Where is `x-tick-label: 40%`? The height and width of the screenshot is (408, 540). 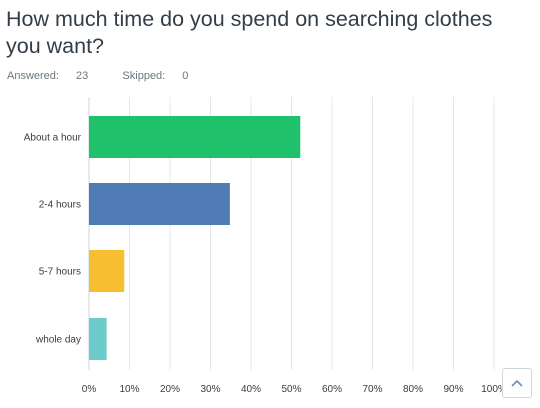 x-tick-label: 40% is located at coordinates (251, 389).